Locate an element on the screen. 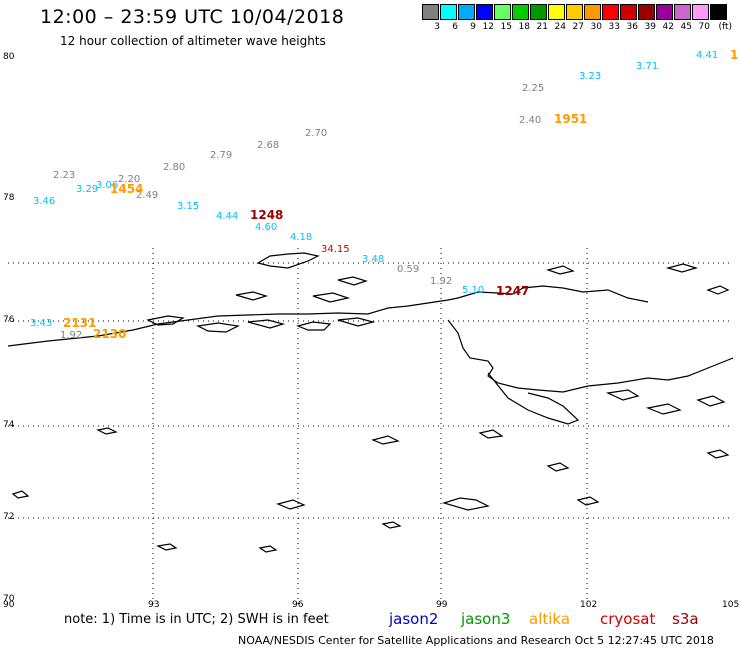 This screenshot has width=740, height=650. pass-time-label: 1454 is located at coordinates (127, 189).